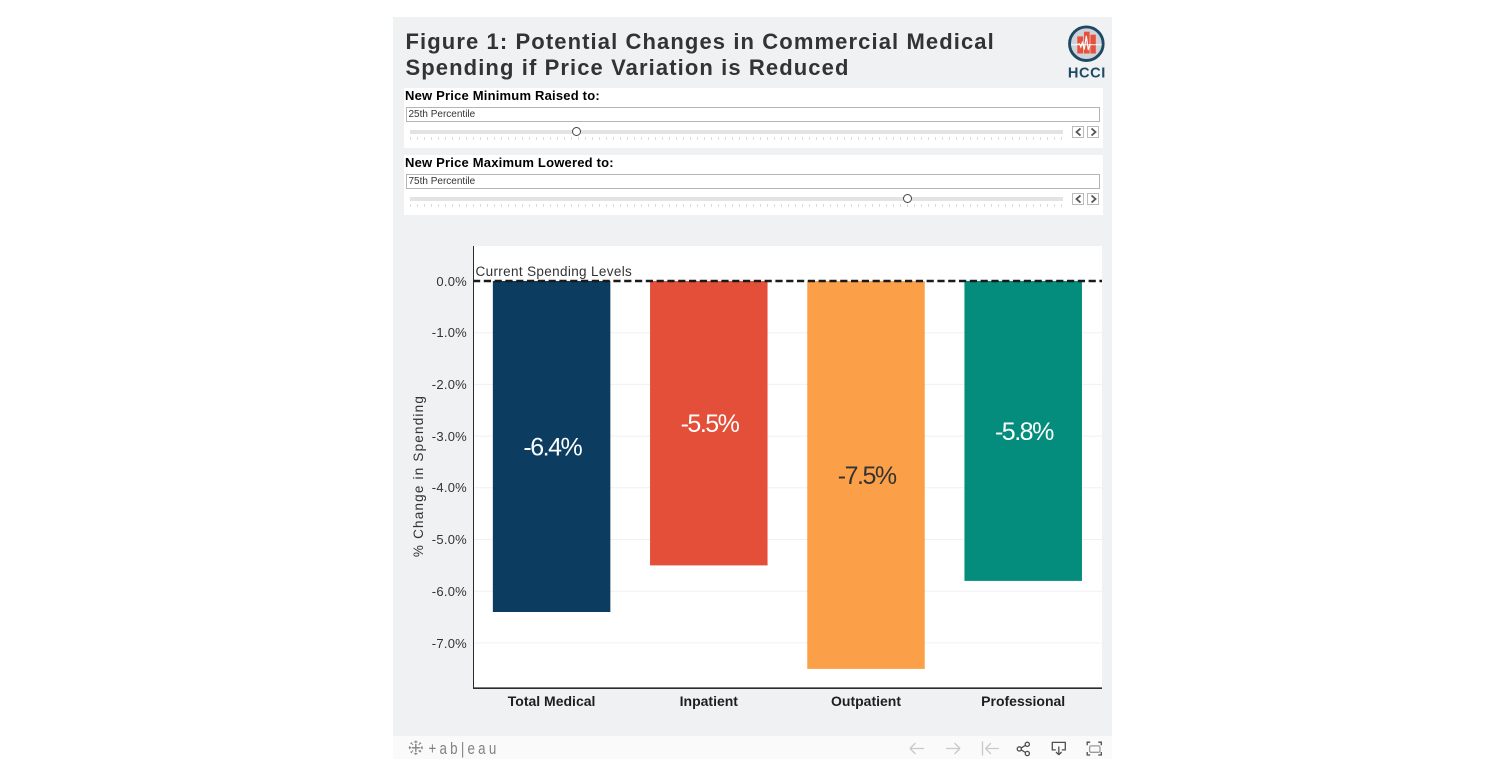  I want to click on svg-text: -6.4%, so click(552, 448).